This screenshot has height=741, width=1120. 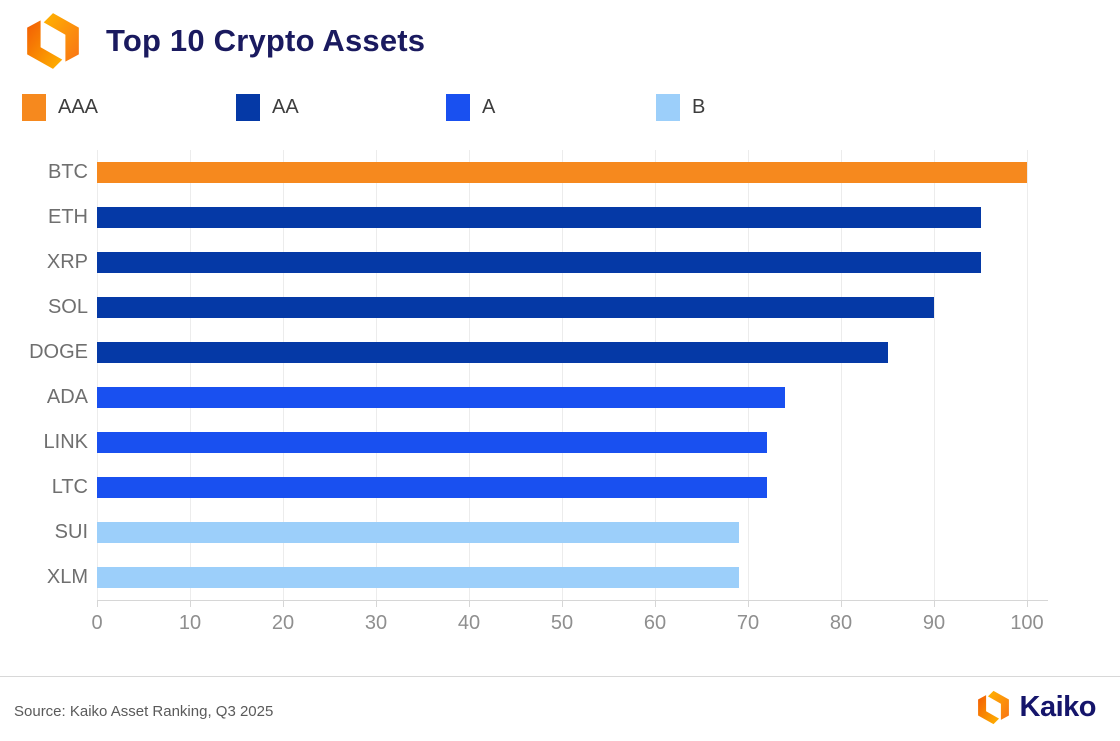 I want to click on legend-label: A, so click(x=489, y=107).